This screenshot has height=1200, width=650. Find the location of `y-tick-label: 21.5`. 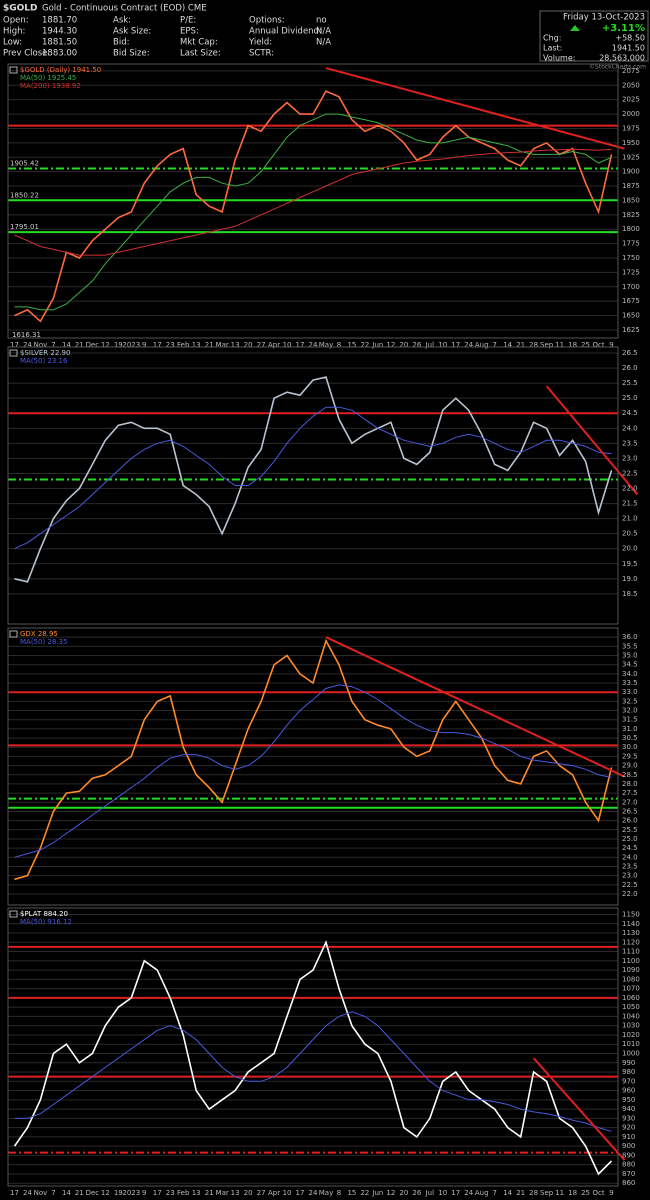

y-tick-label: 21.5 is located at coordinates (630, 504).